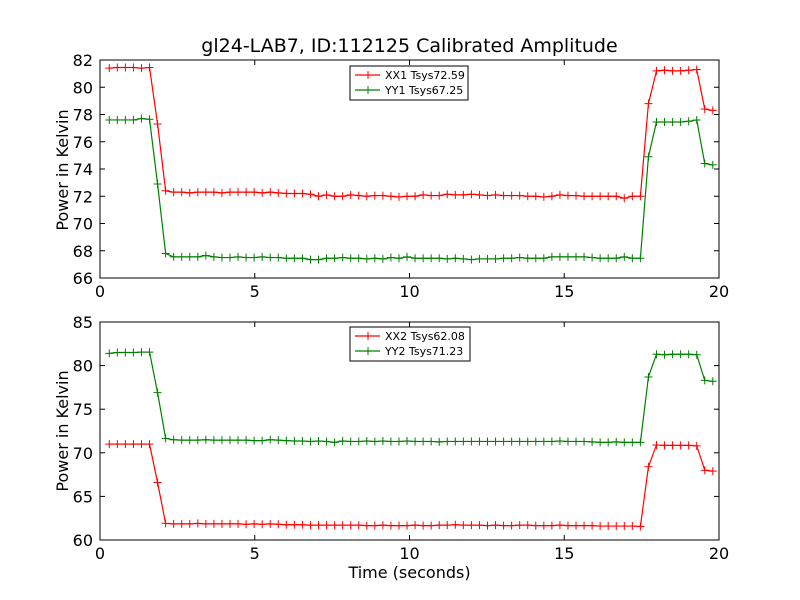 The width and height of the screenshot is (800, 600). Describe the element at coordinates (62, 430) in the screenshot. I see `bottom-y-axis-label: Power in Kelvin` at that location.